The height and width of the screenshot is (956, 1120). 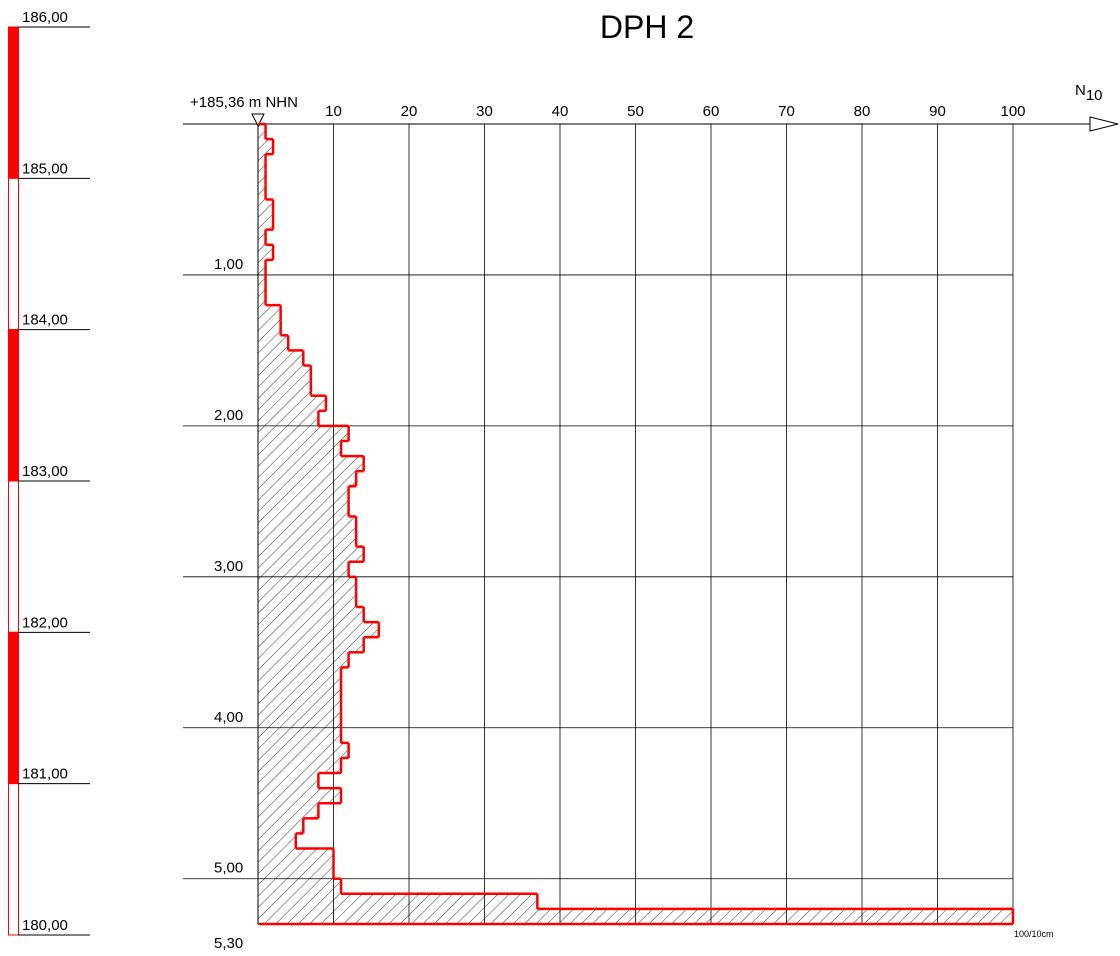 What do you see at coordinates (711, 111) in the screenshot?
I see `x-tick-label: 60` at bounding box center [711, 111].